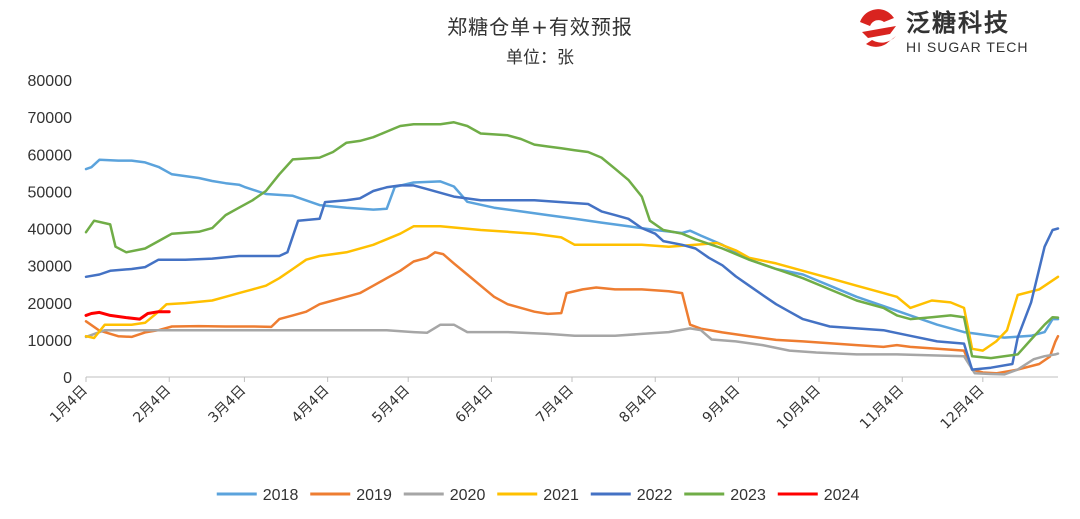  I want to click on x-tick-label: 1月4日, so click(69, 405).